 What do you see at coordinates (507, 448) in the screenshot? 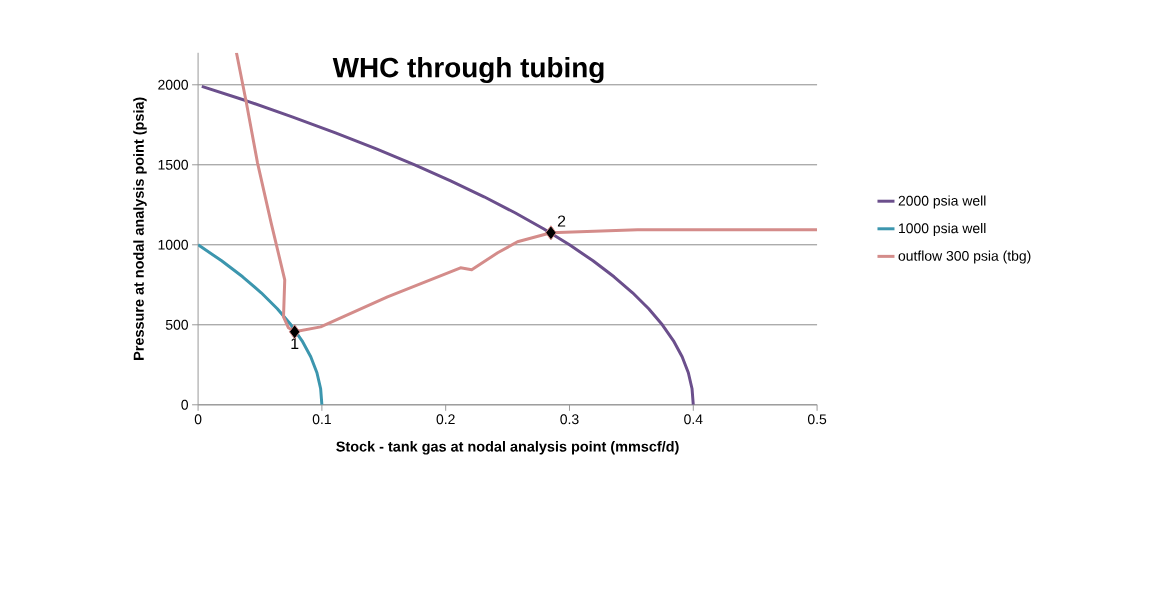
I see `x-axis-title: Stock - tank gas at nodal analysis point (mmscf/d)` at bounding box center [507, 448].